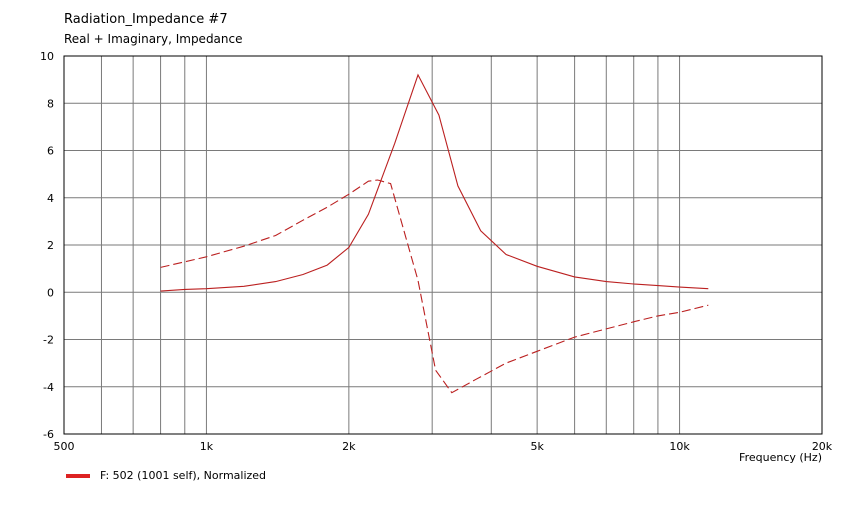 Image resolution: width=844 pixels, height=510 pixels. What do you see at coordinates (822, 446) in the screenshot?
I see `x-tick-label: 20k` at bounding box center [822, 446].